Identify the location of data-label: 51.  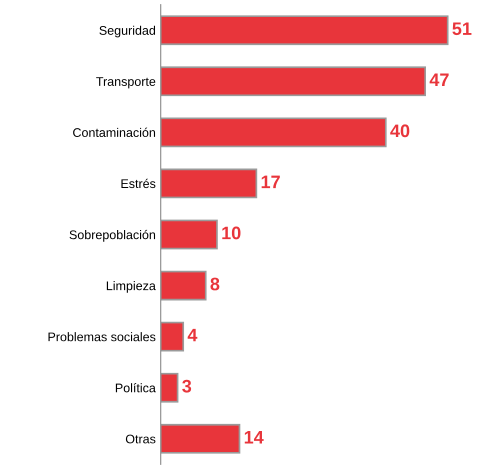
(462, 29).